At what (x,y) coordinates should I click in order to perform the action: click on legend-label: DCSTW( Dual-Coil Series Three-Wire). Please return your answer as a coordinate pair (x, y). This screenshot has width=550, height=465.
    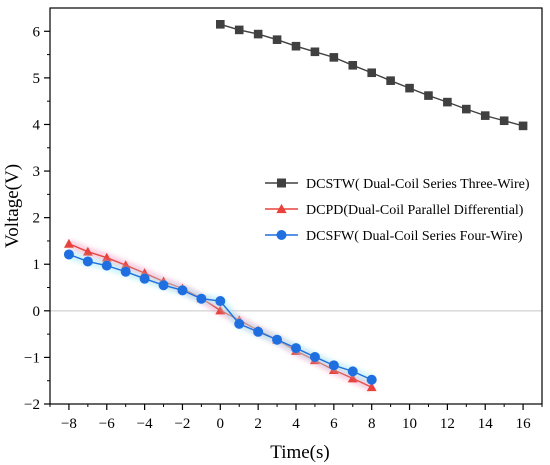
    Looking at the image, I should click on (418, 184).